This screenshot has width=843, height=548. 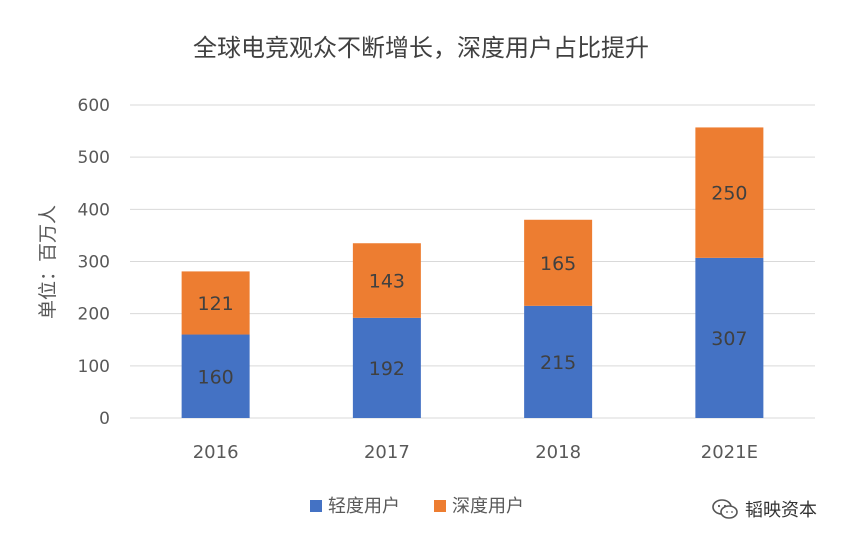 What do you see at coordinates (421, 48) in the screenshot?
I see `chart-title: 全球电竞观众不断增长，深度用户占比提升` at bounding box center [421, 48].